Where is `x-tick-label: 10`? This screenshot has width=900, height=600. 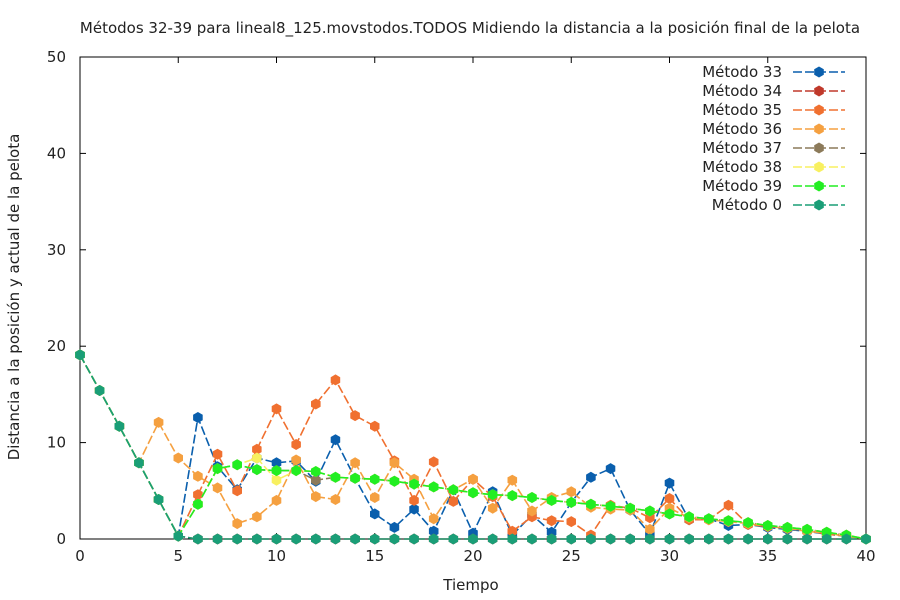
x-tick-label: 10 is located at coordinates (276, 556).